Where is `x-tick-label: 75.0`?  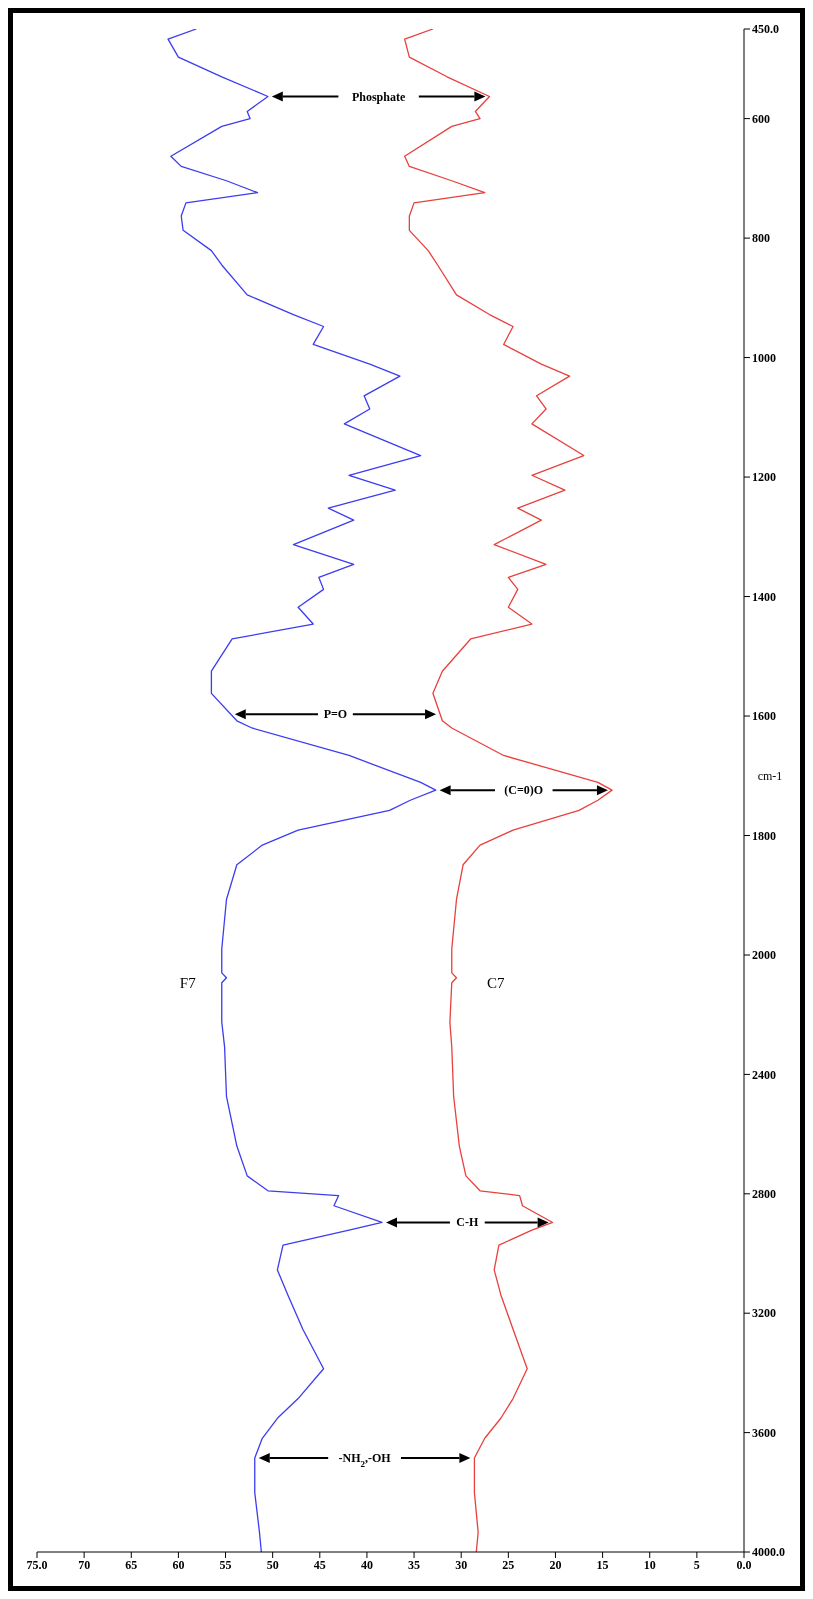 x-tick-label: 75.0 is located at coordinates (37, 1564).